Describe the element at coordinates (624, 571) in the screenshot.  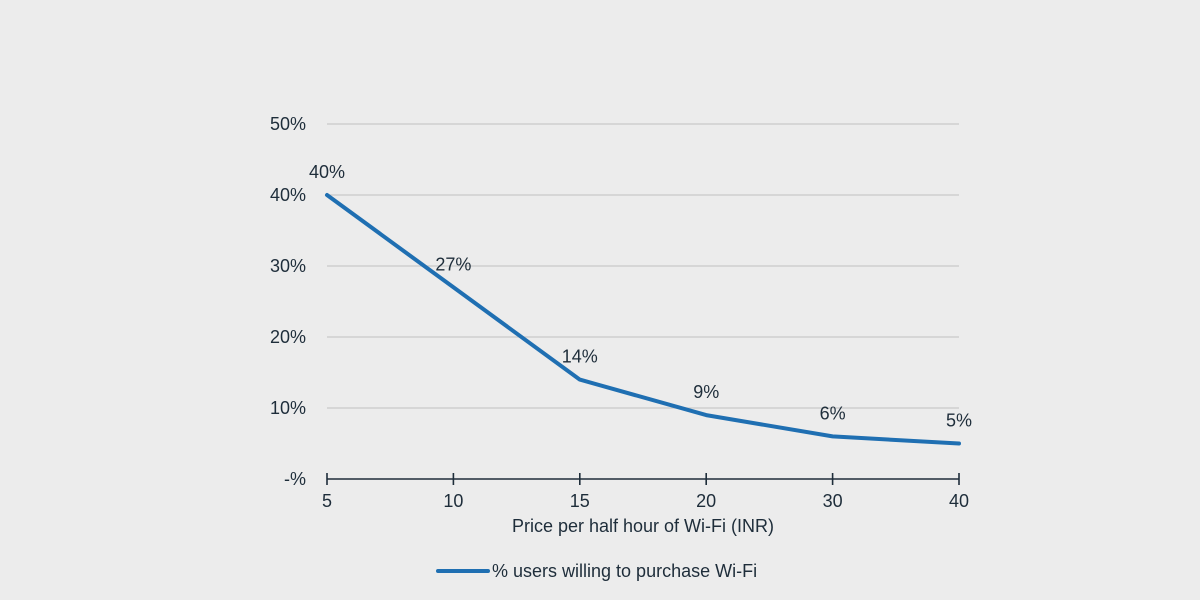
I see `legend-label: % users willing to purchase Wi-Fi` at that location.